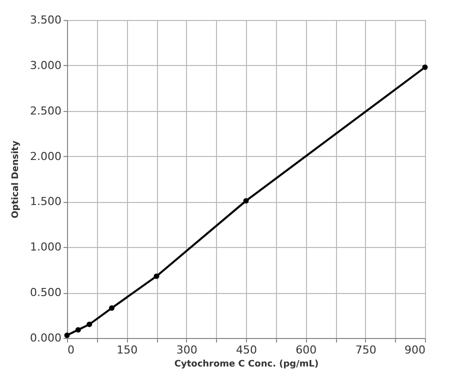 The image size is (450, 390). I want to click on x-axis-title: Cytochrome C Conc. (pg/mL), so click(246, 365).